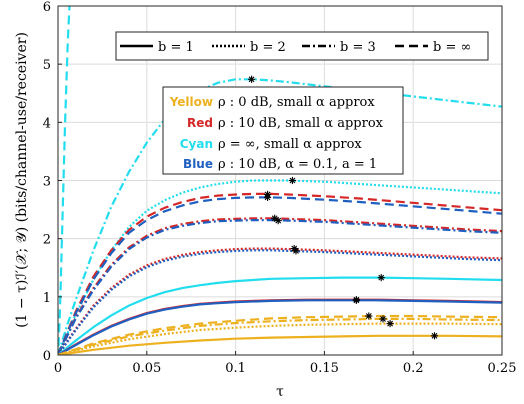  What do you see at coordinates (324, 368) in the screenshot?
I see `x-tick-label: 0.15` at bounding box center [324, 368].